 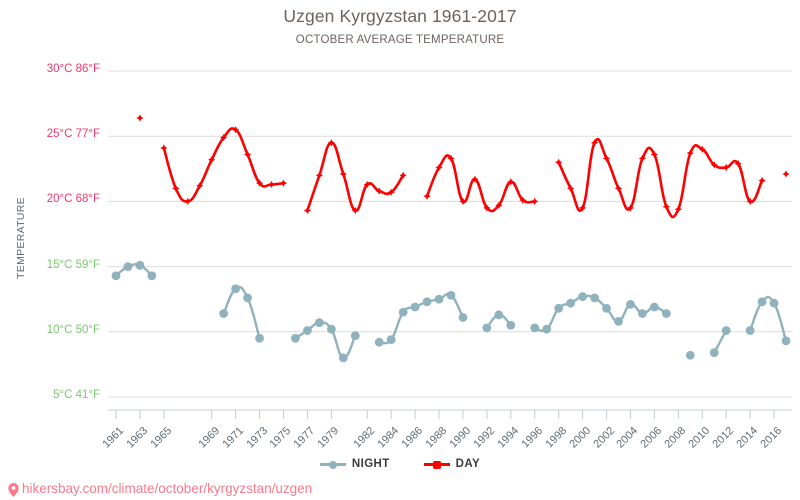 I want to click on legend-item-night: NIGHT, so click(x=354, y=464).